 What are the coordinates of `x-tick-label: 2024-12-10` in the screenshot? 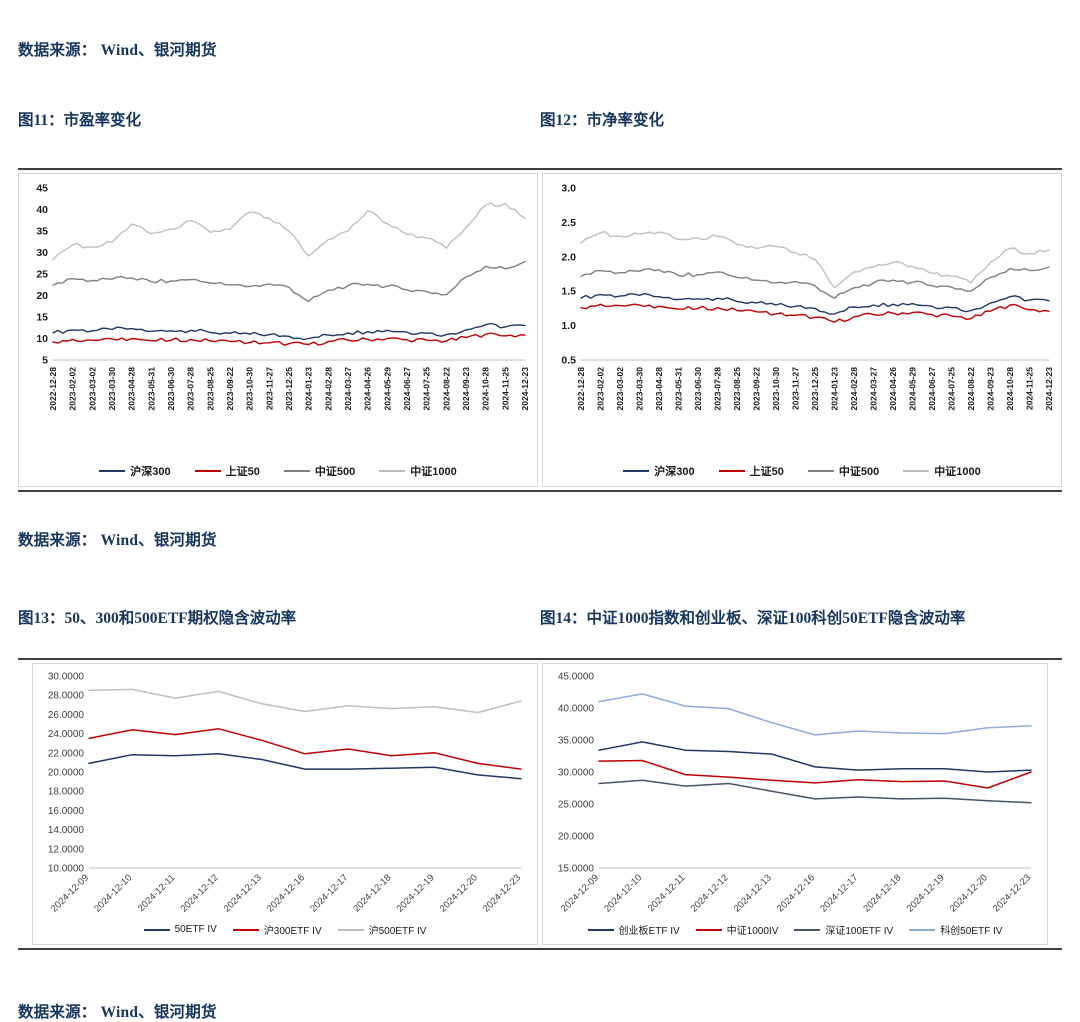 It's located at (113, 893).